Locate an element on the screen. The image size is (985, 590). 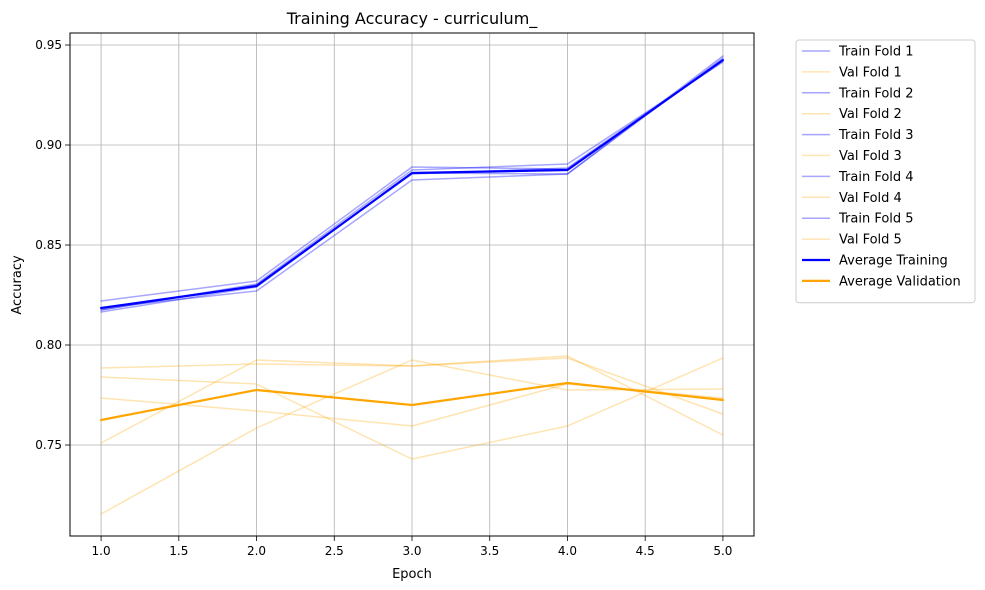
x-axis-label: Epoch is located at coordinates (412, 574).